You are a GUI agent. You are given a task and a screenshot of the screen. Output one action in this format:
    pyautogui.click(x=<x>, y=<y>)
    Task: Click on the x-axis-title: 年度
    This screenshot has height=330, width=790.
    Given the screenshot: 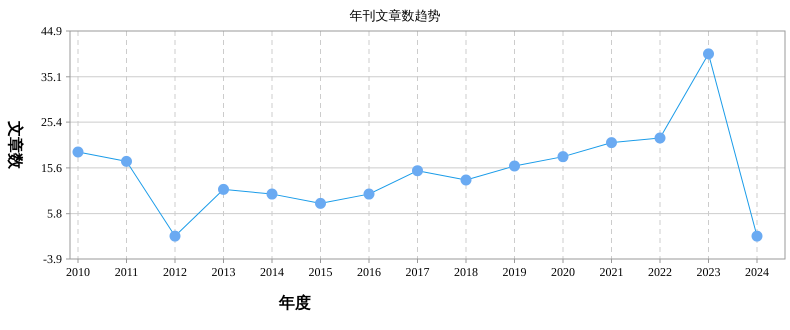 What is the action you would take?
    pyautogui.click(x=294, y=302)
    